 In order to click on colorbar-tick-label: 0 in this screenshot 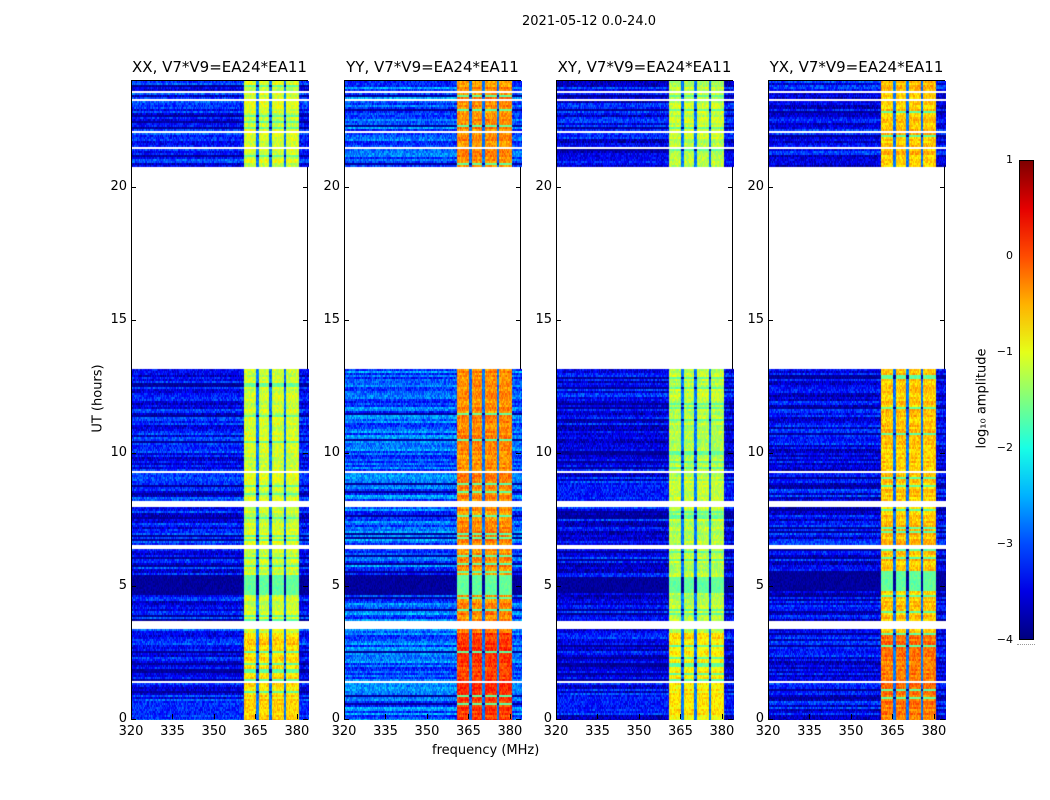, I will do `click(1009, 255)`.